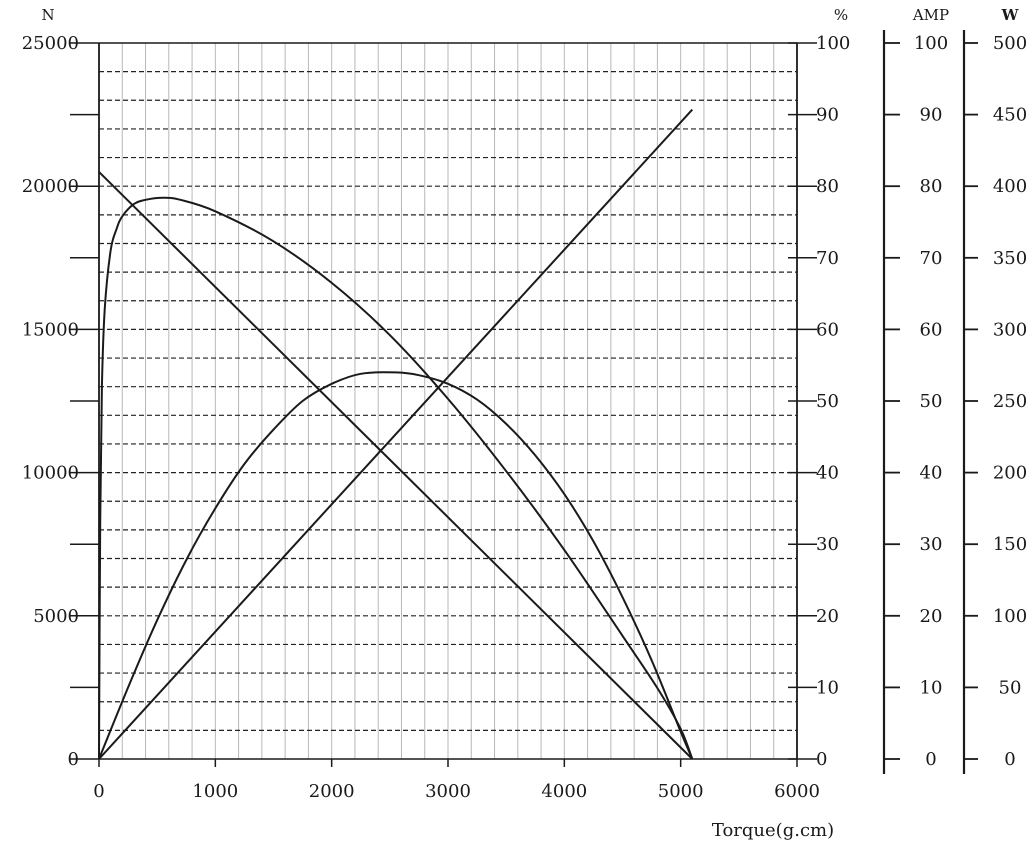 This screenshot has width=1035, height=848. I want to click on power-tick-label: 450, so click(1010, 115).